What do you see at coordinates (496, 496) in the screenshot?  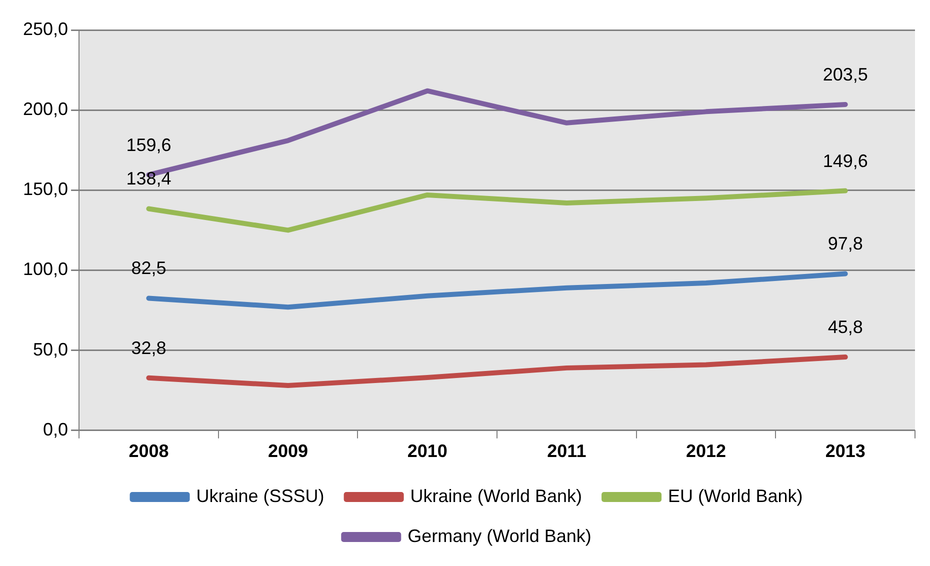 I see `legend-label: Ukraine (World Bank)` at bounding box center [496, 496].